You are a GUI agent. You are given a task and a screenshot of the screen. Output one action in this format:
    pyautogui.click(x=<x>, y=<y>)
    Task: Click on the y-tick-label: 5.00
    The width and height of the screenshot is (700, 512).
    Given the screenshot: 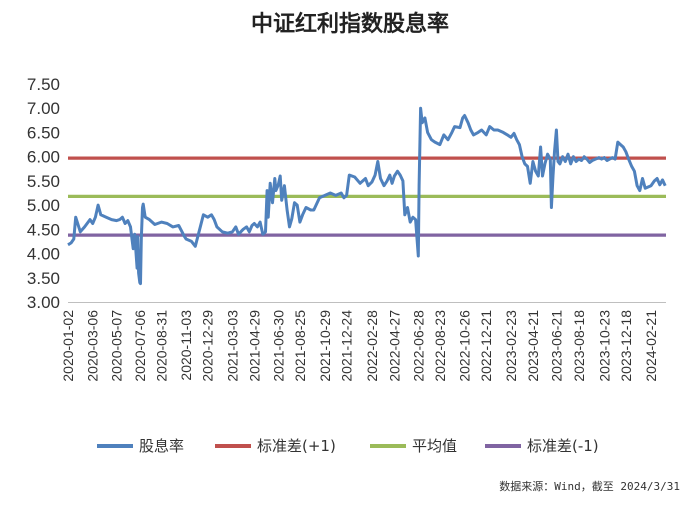 What is the action you would take?
    pyautogui.click(x=43, y=205)
    